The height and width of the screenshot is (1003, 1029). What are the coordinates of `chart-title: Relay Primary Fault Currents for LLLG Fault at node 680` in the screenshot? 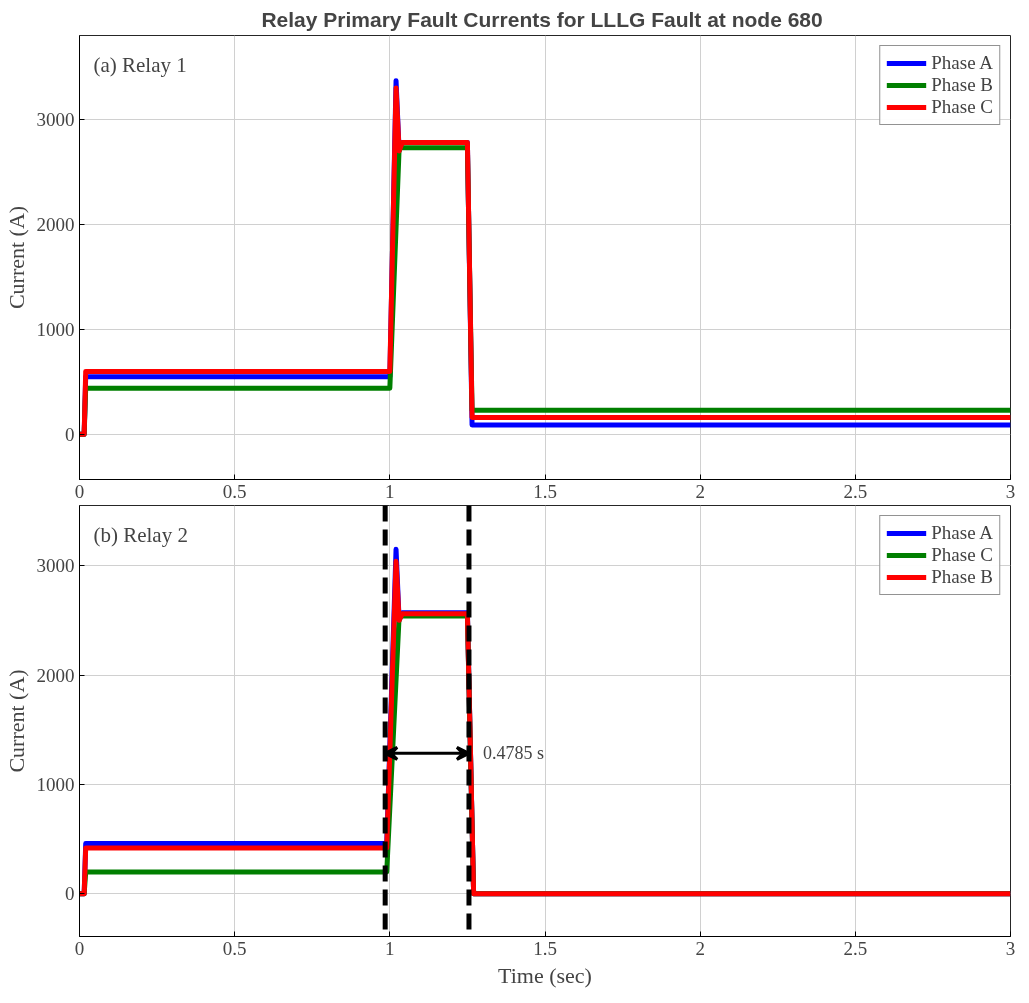 It's located at (542, 19).